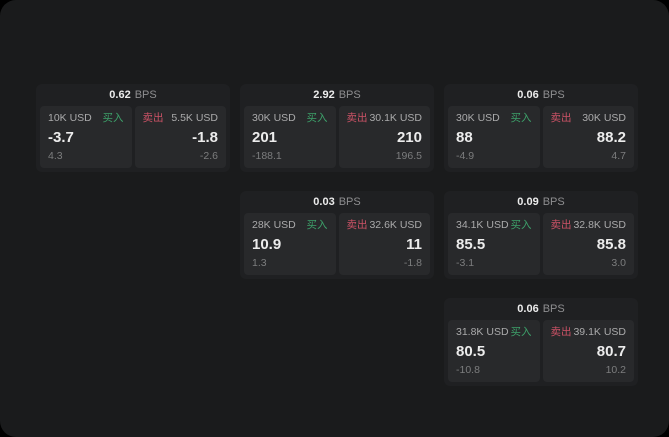  Describe the element at coordinates (464, 137) in the screenshot. I see `buy-value: 88` at that location.